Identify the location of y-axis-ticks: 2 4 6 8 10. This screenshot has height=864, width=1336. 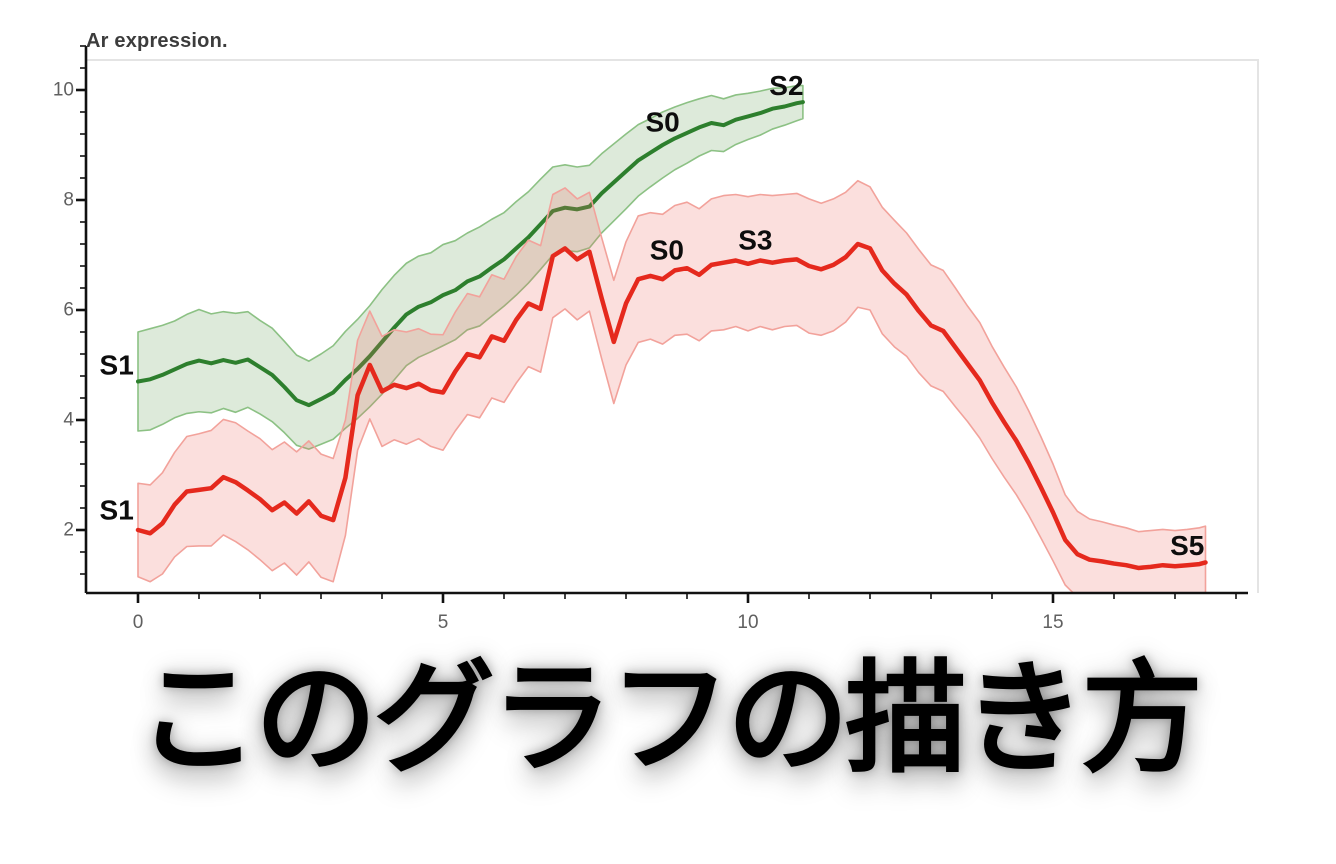
(69, 310).